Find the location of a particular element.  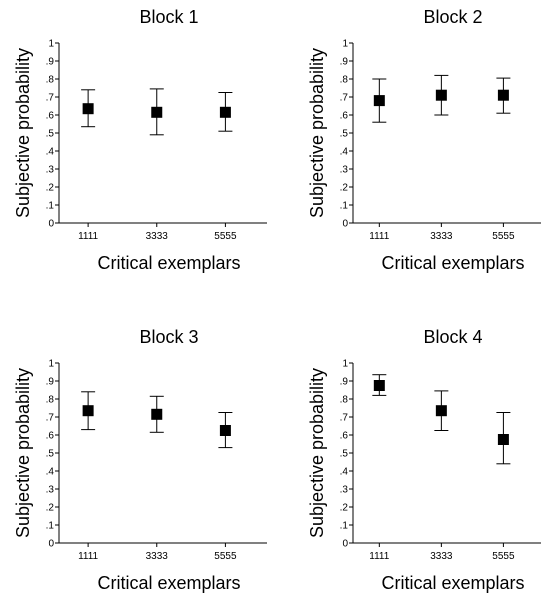

chart-title: Block 3 is located at coordinates (168, 337).